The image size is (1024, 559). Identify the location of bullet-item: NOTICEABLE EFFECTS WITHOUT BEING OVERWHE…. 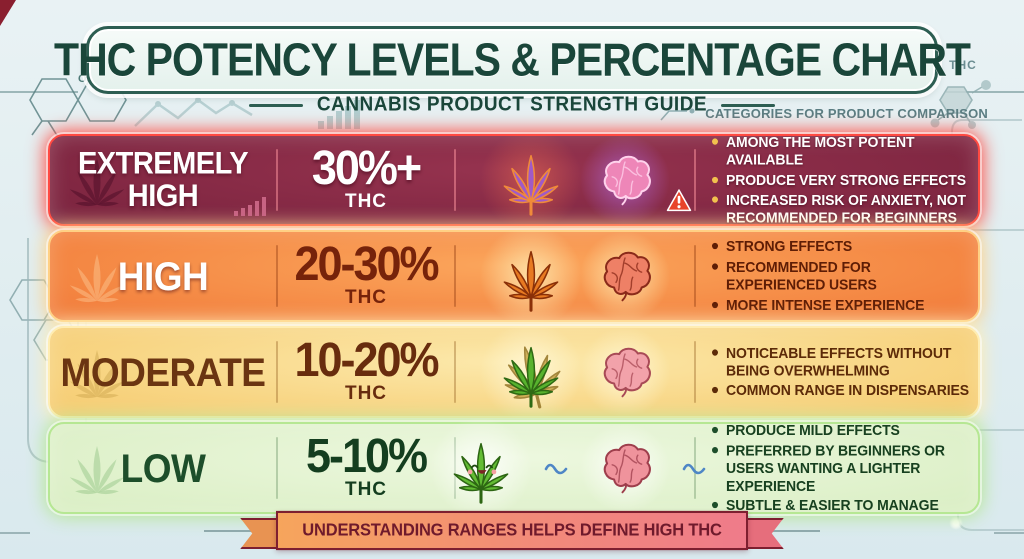
(841, 361).